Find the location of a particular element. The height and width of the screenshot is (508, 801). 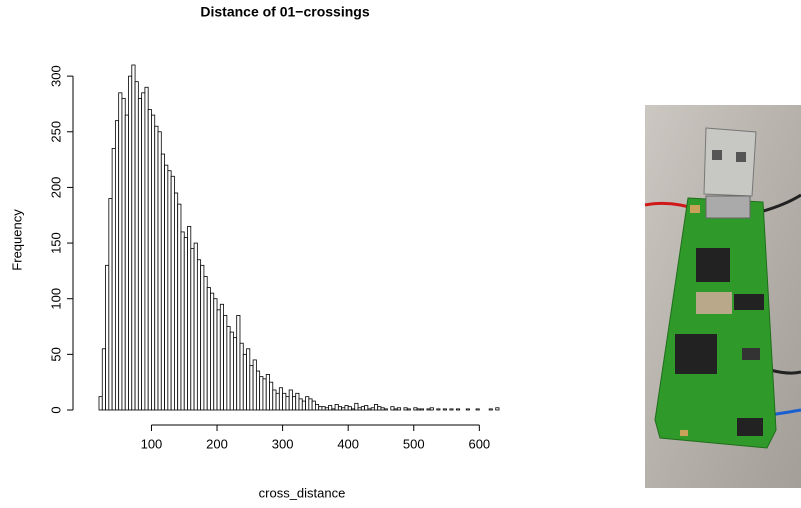

y-axis-label: Frequency is located at coordinates (16, 240).